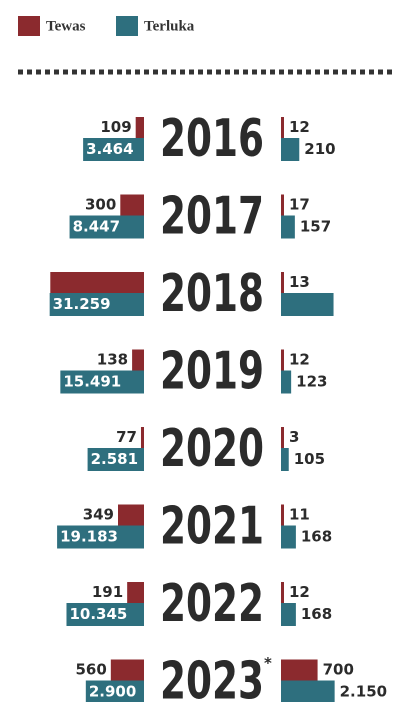 The image size is (407, 702). What do you see at coordinates (109, 149) in the screenshot?
I see `value-label: 3.464` at bounding box center [109, 149].